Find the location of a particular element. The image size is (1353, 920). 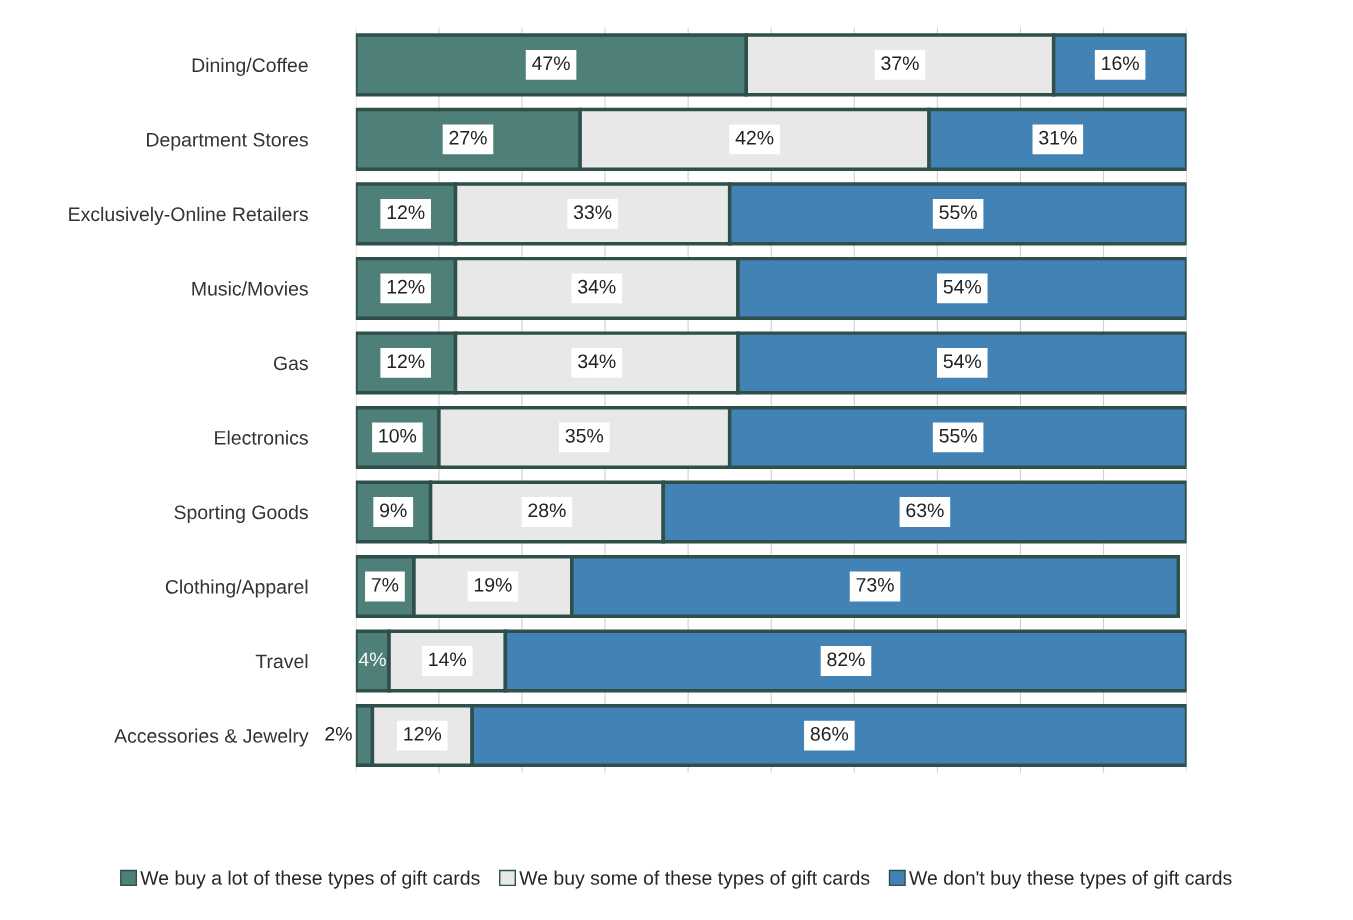

data-label: 16% is located at coordinates (1120, 63).